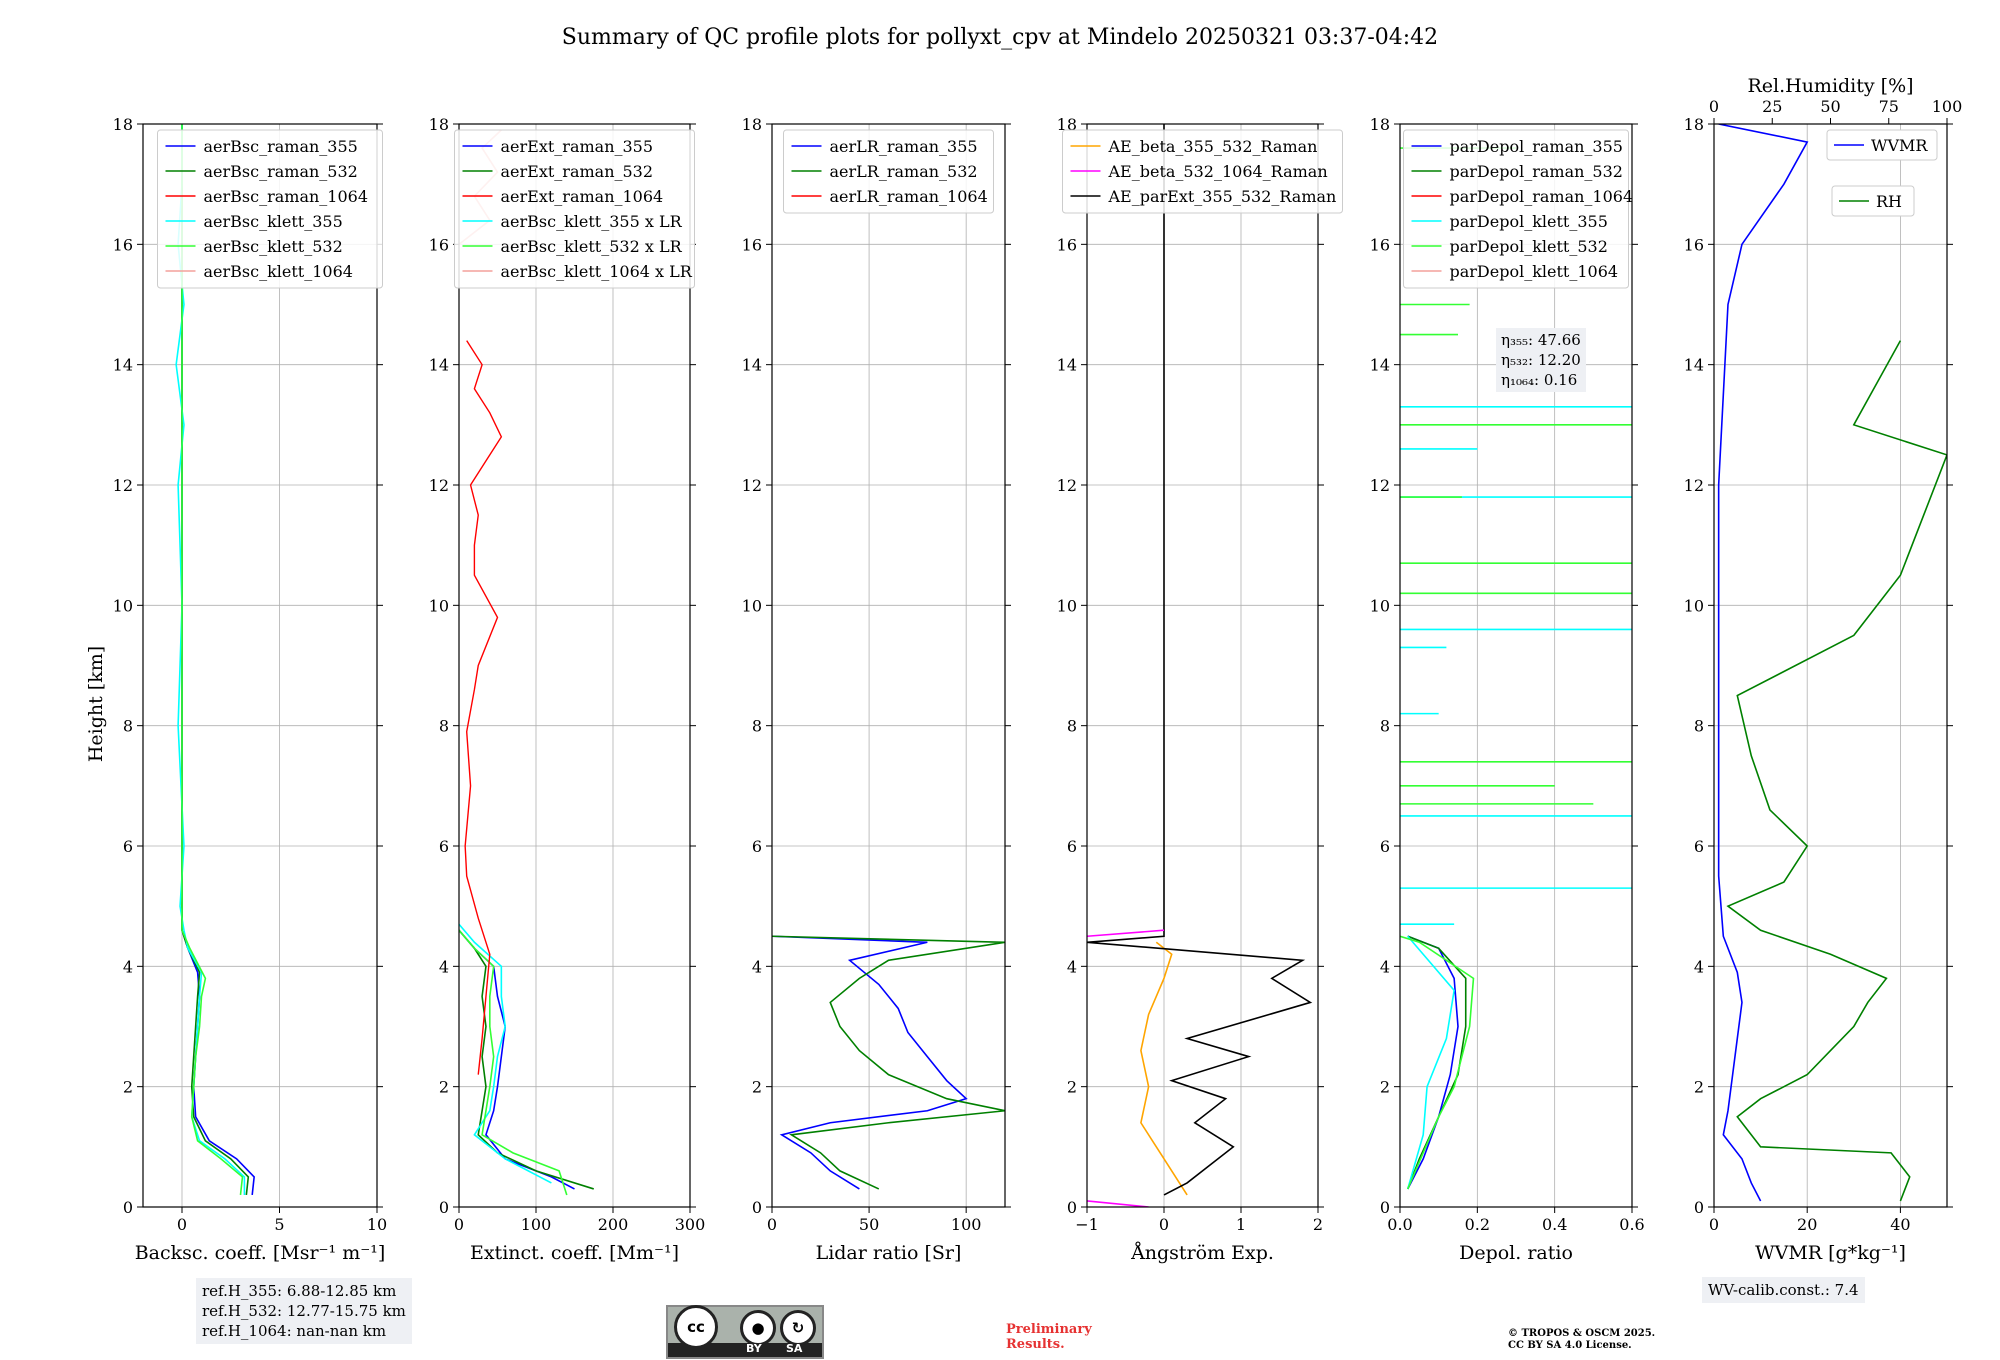 This screenshot has width=2000, height=1360. What do you see at coordinates (1529, 221) in the screenshot?
I see `legend-label: parDepol_klett_355` at bounding box center [1529, 221].